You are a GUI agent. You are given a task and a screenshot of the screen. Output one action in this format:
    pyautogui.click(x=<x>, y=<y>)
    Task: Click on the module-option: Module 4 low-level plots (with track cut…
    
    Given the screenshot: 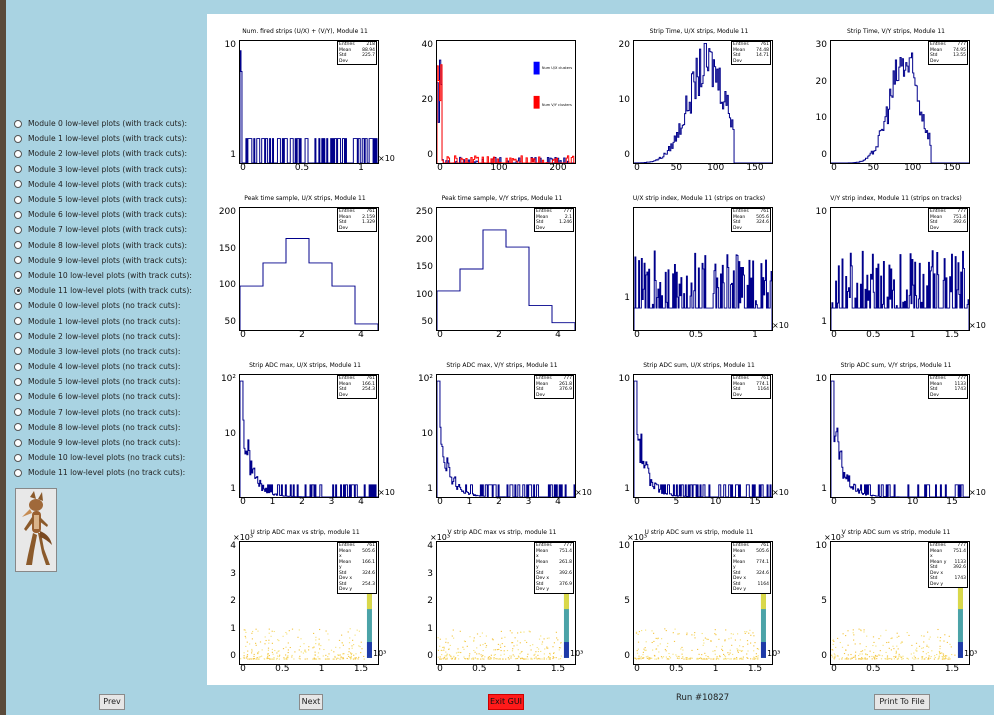 What is the action you would take?
    pyautogui.click(x=109, y=184)
    